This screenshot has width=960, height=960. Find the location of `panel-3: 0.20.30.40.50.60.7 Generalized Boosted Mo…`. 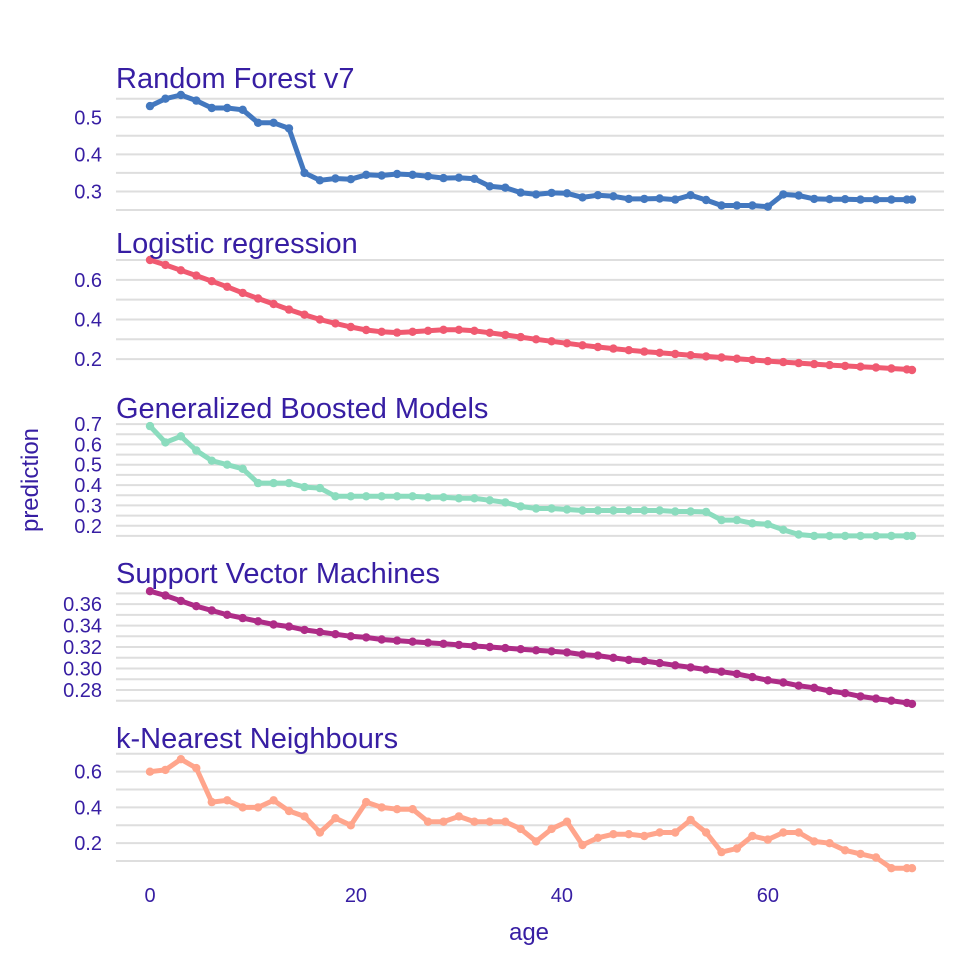

panel-3: 0.20.30.40.50.60.7 Generalized Boosted Mo… is located at coordinates (509, 467).